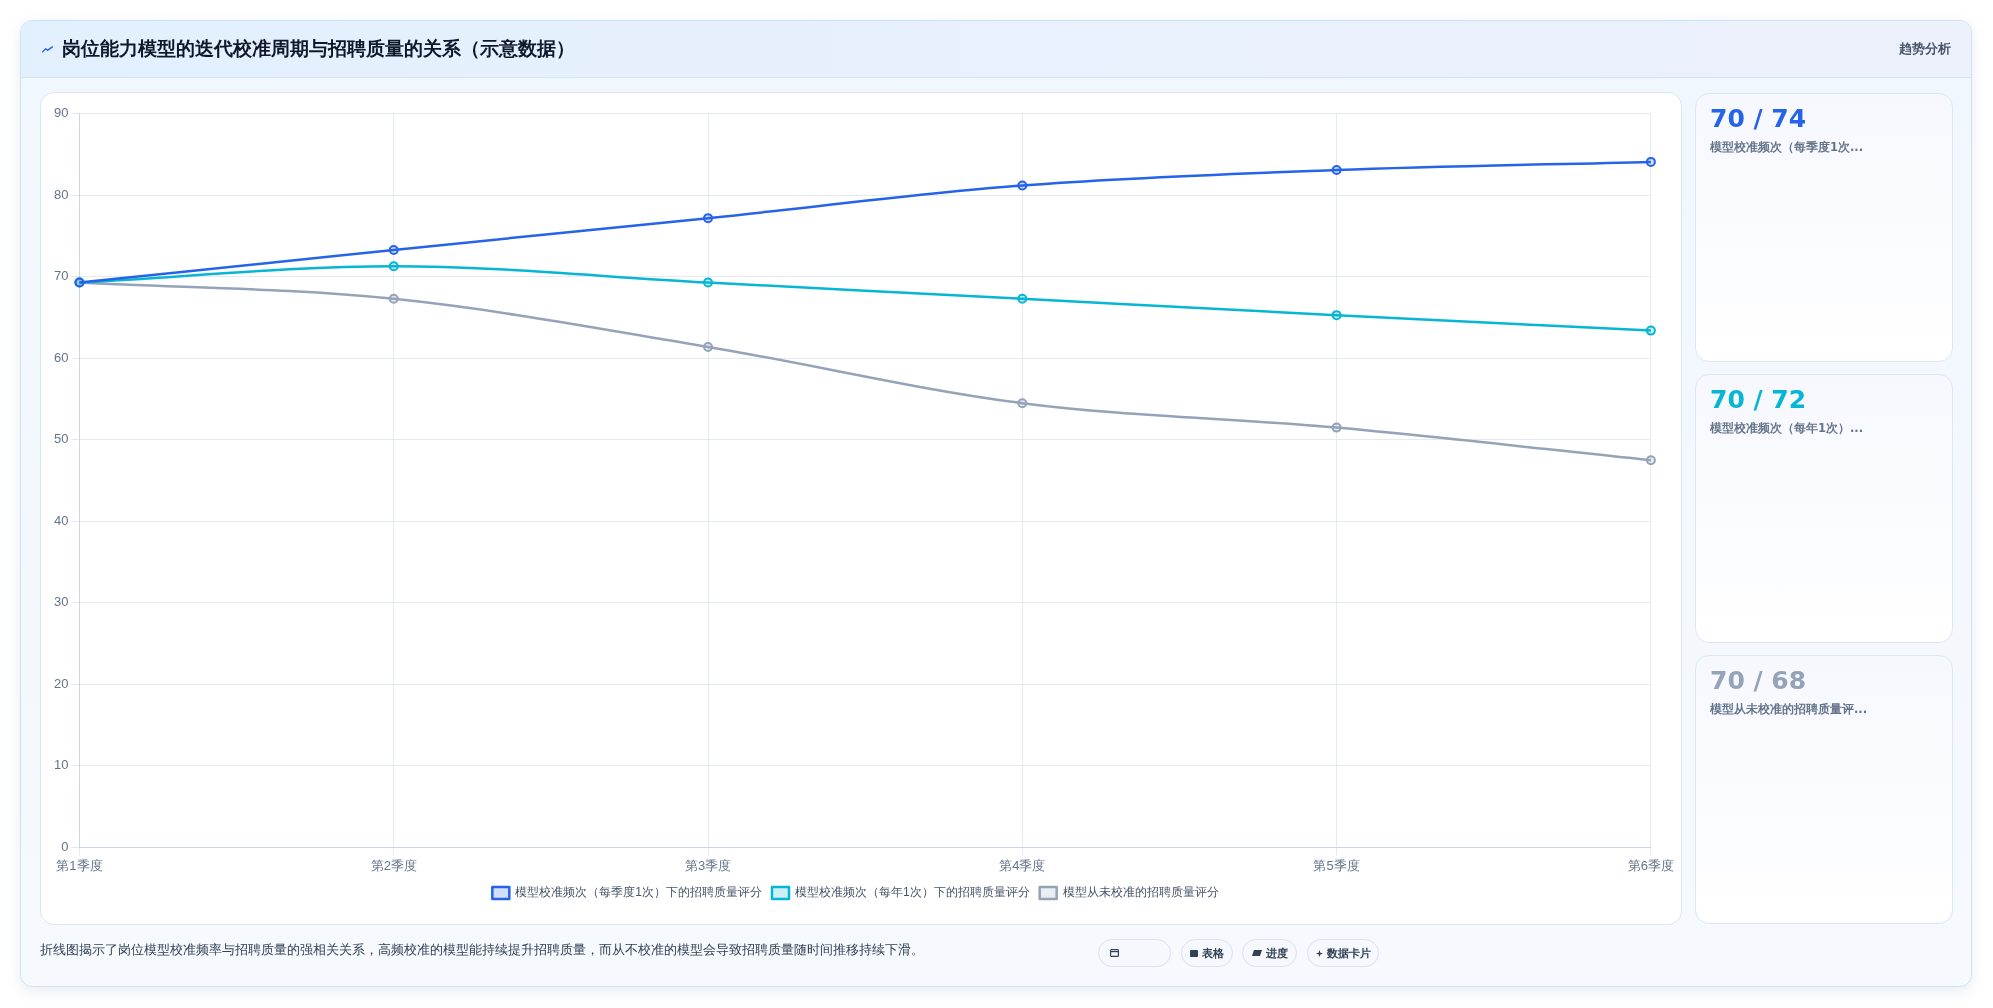 This screenshot has width=1993, height=1008. I want to click on x-tick-label: 第1季度, so click(79, 865).